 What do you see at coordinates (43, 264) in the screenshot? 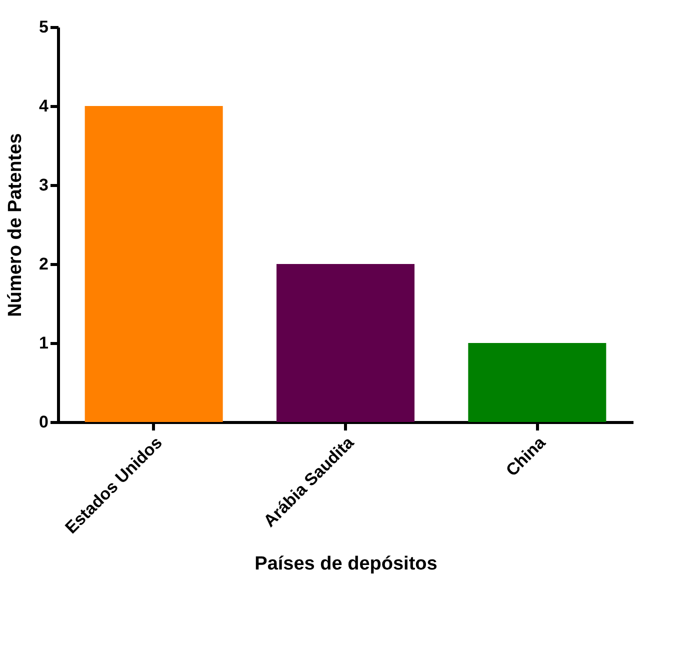
I see `y-tick-label: 2` at bounding box center [43, 264].